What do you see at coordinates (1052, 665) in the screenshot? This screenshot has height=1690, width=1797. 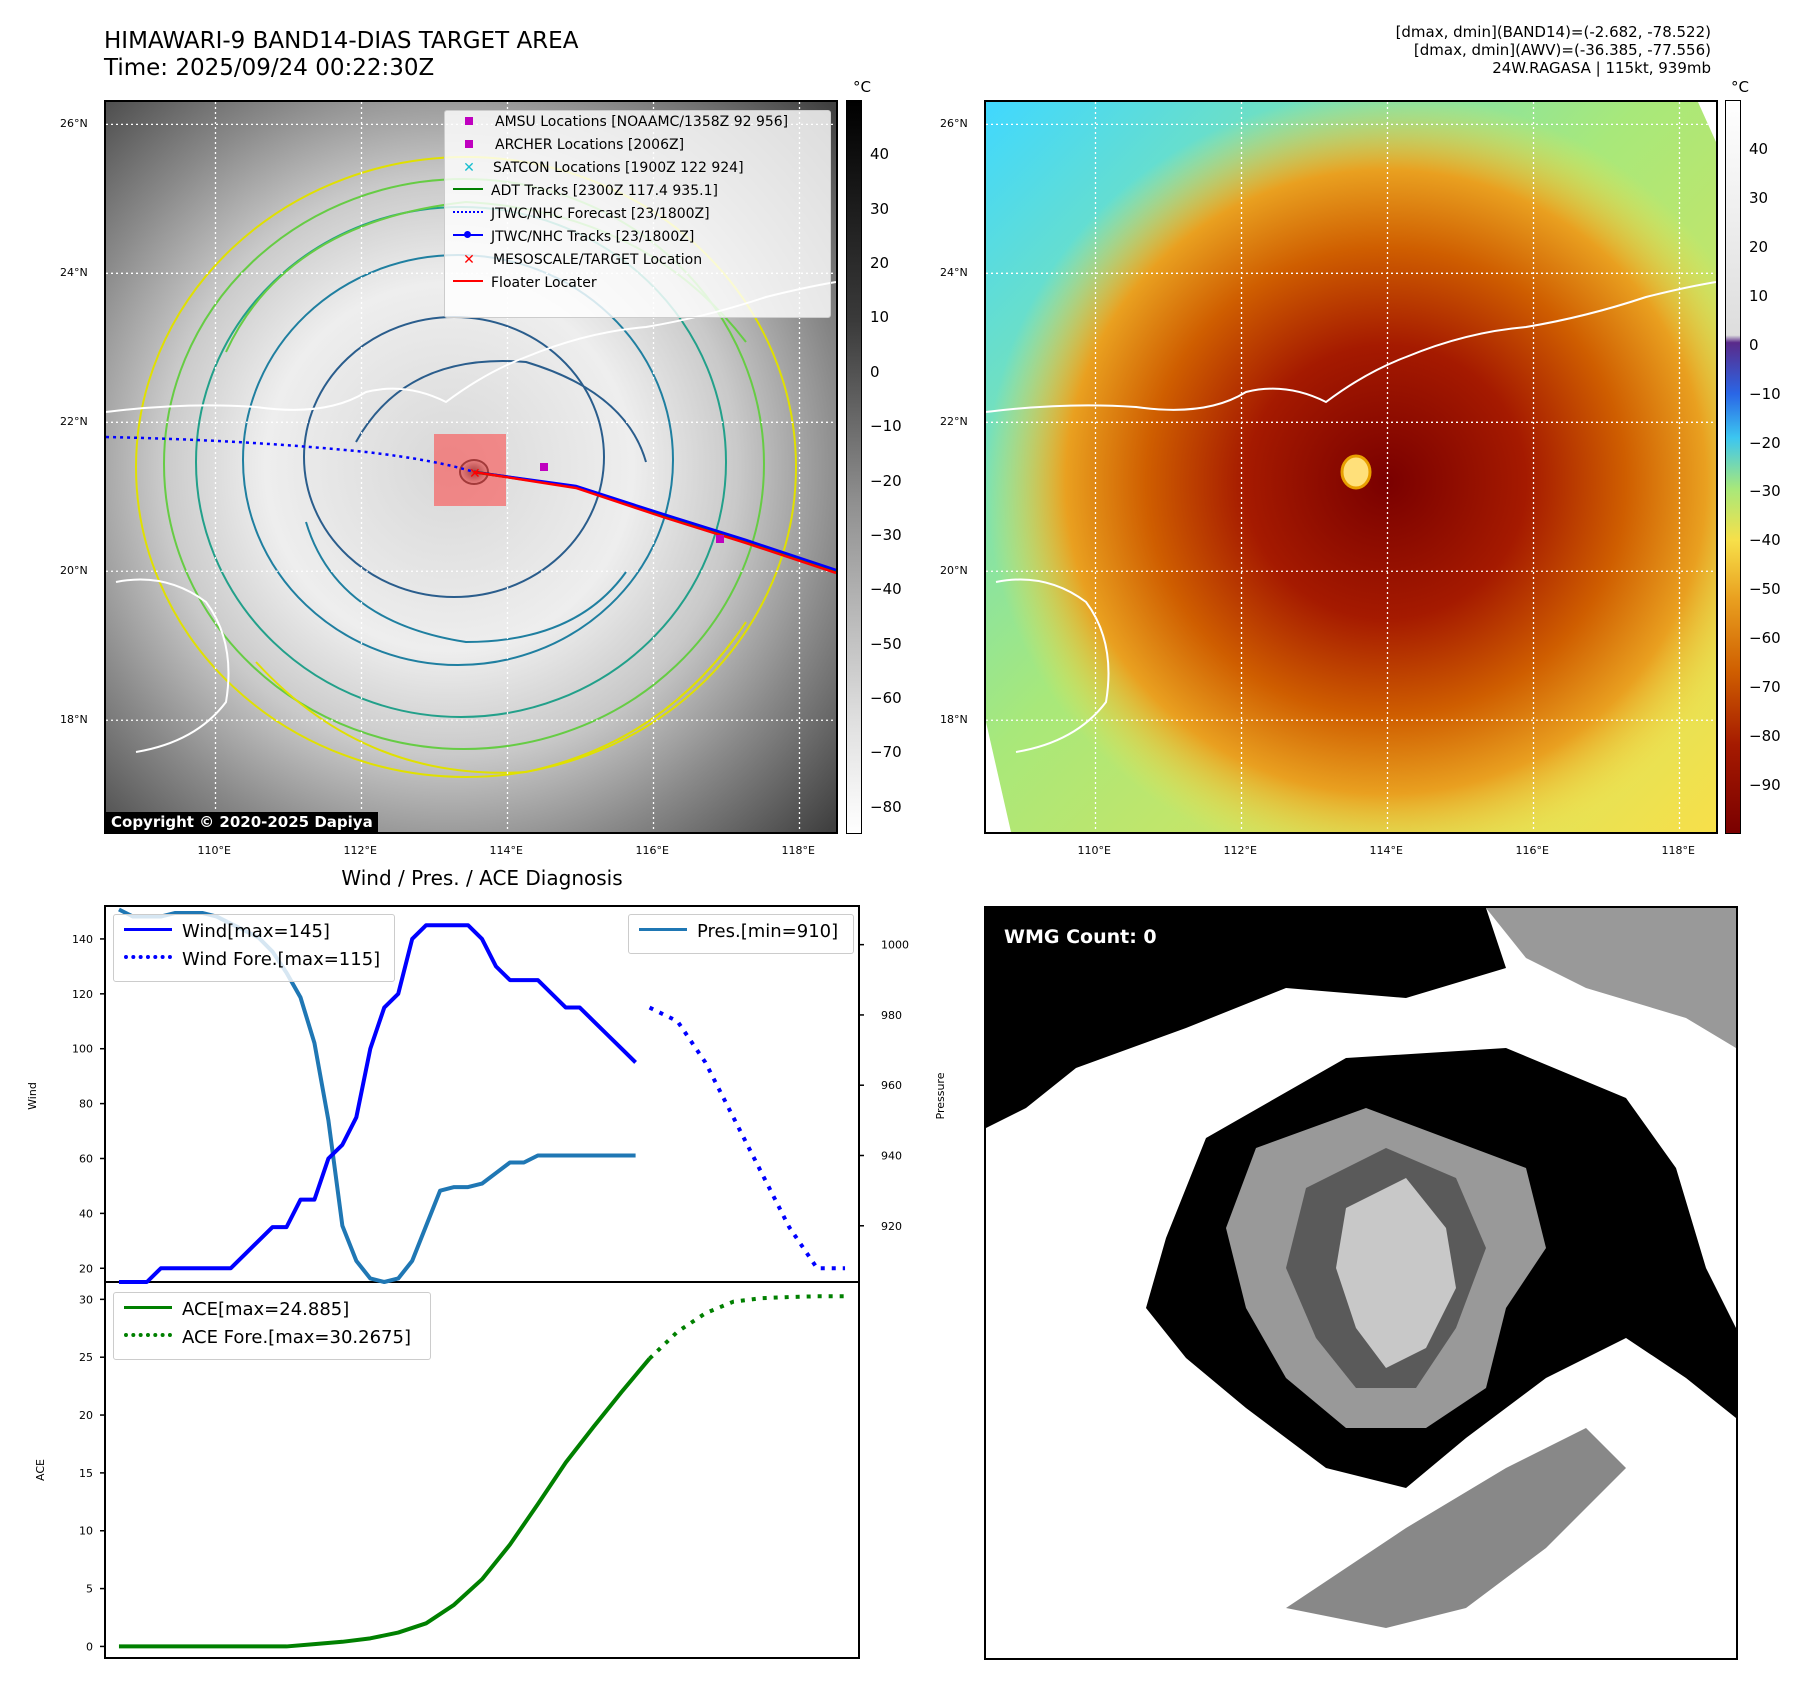 I see `color-map-island-coast` at bounding box center [1052, 665].